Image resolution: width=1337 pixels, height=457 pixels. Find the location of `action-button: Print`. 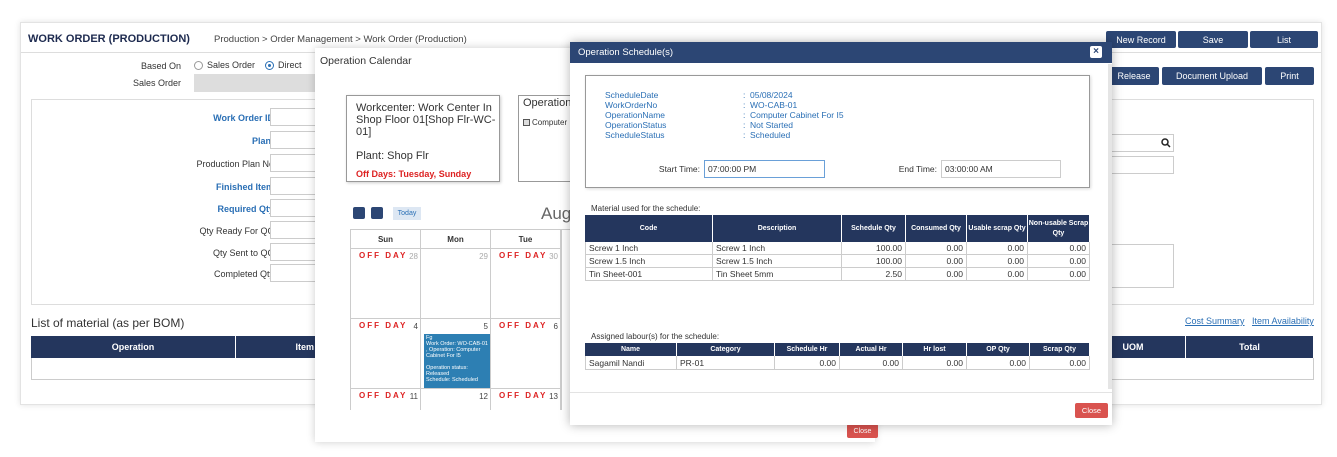

action-button: Print is located at coordinates (1289, 76).